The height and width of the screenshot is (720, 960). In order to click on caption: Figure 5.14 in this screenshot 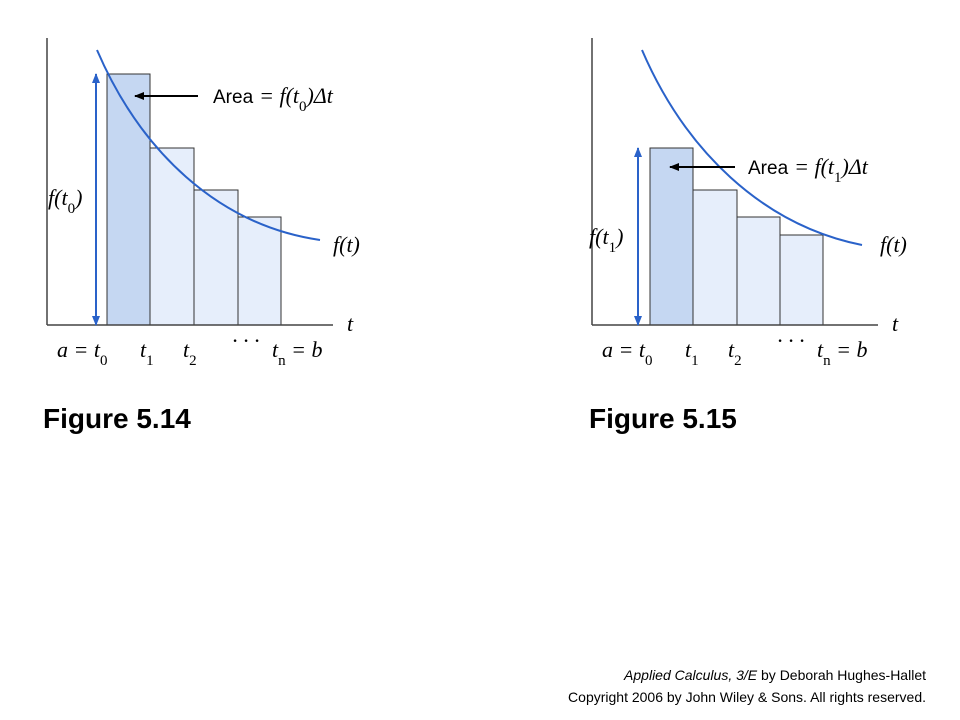, I will do `click(117, 418)`.